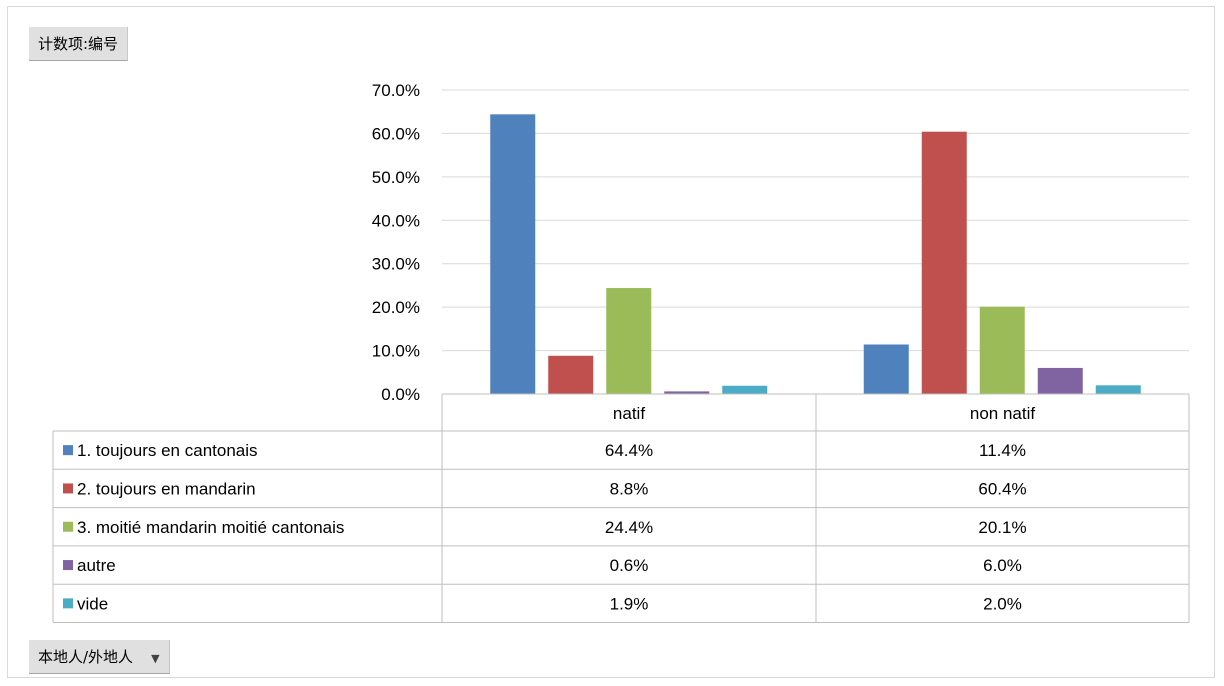 The image size is (1224, 686). I want to click on data-label: 24.4%, so click(629, 527).